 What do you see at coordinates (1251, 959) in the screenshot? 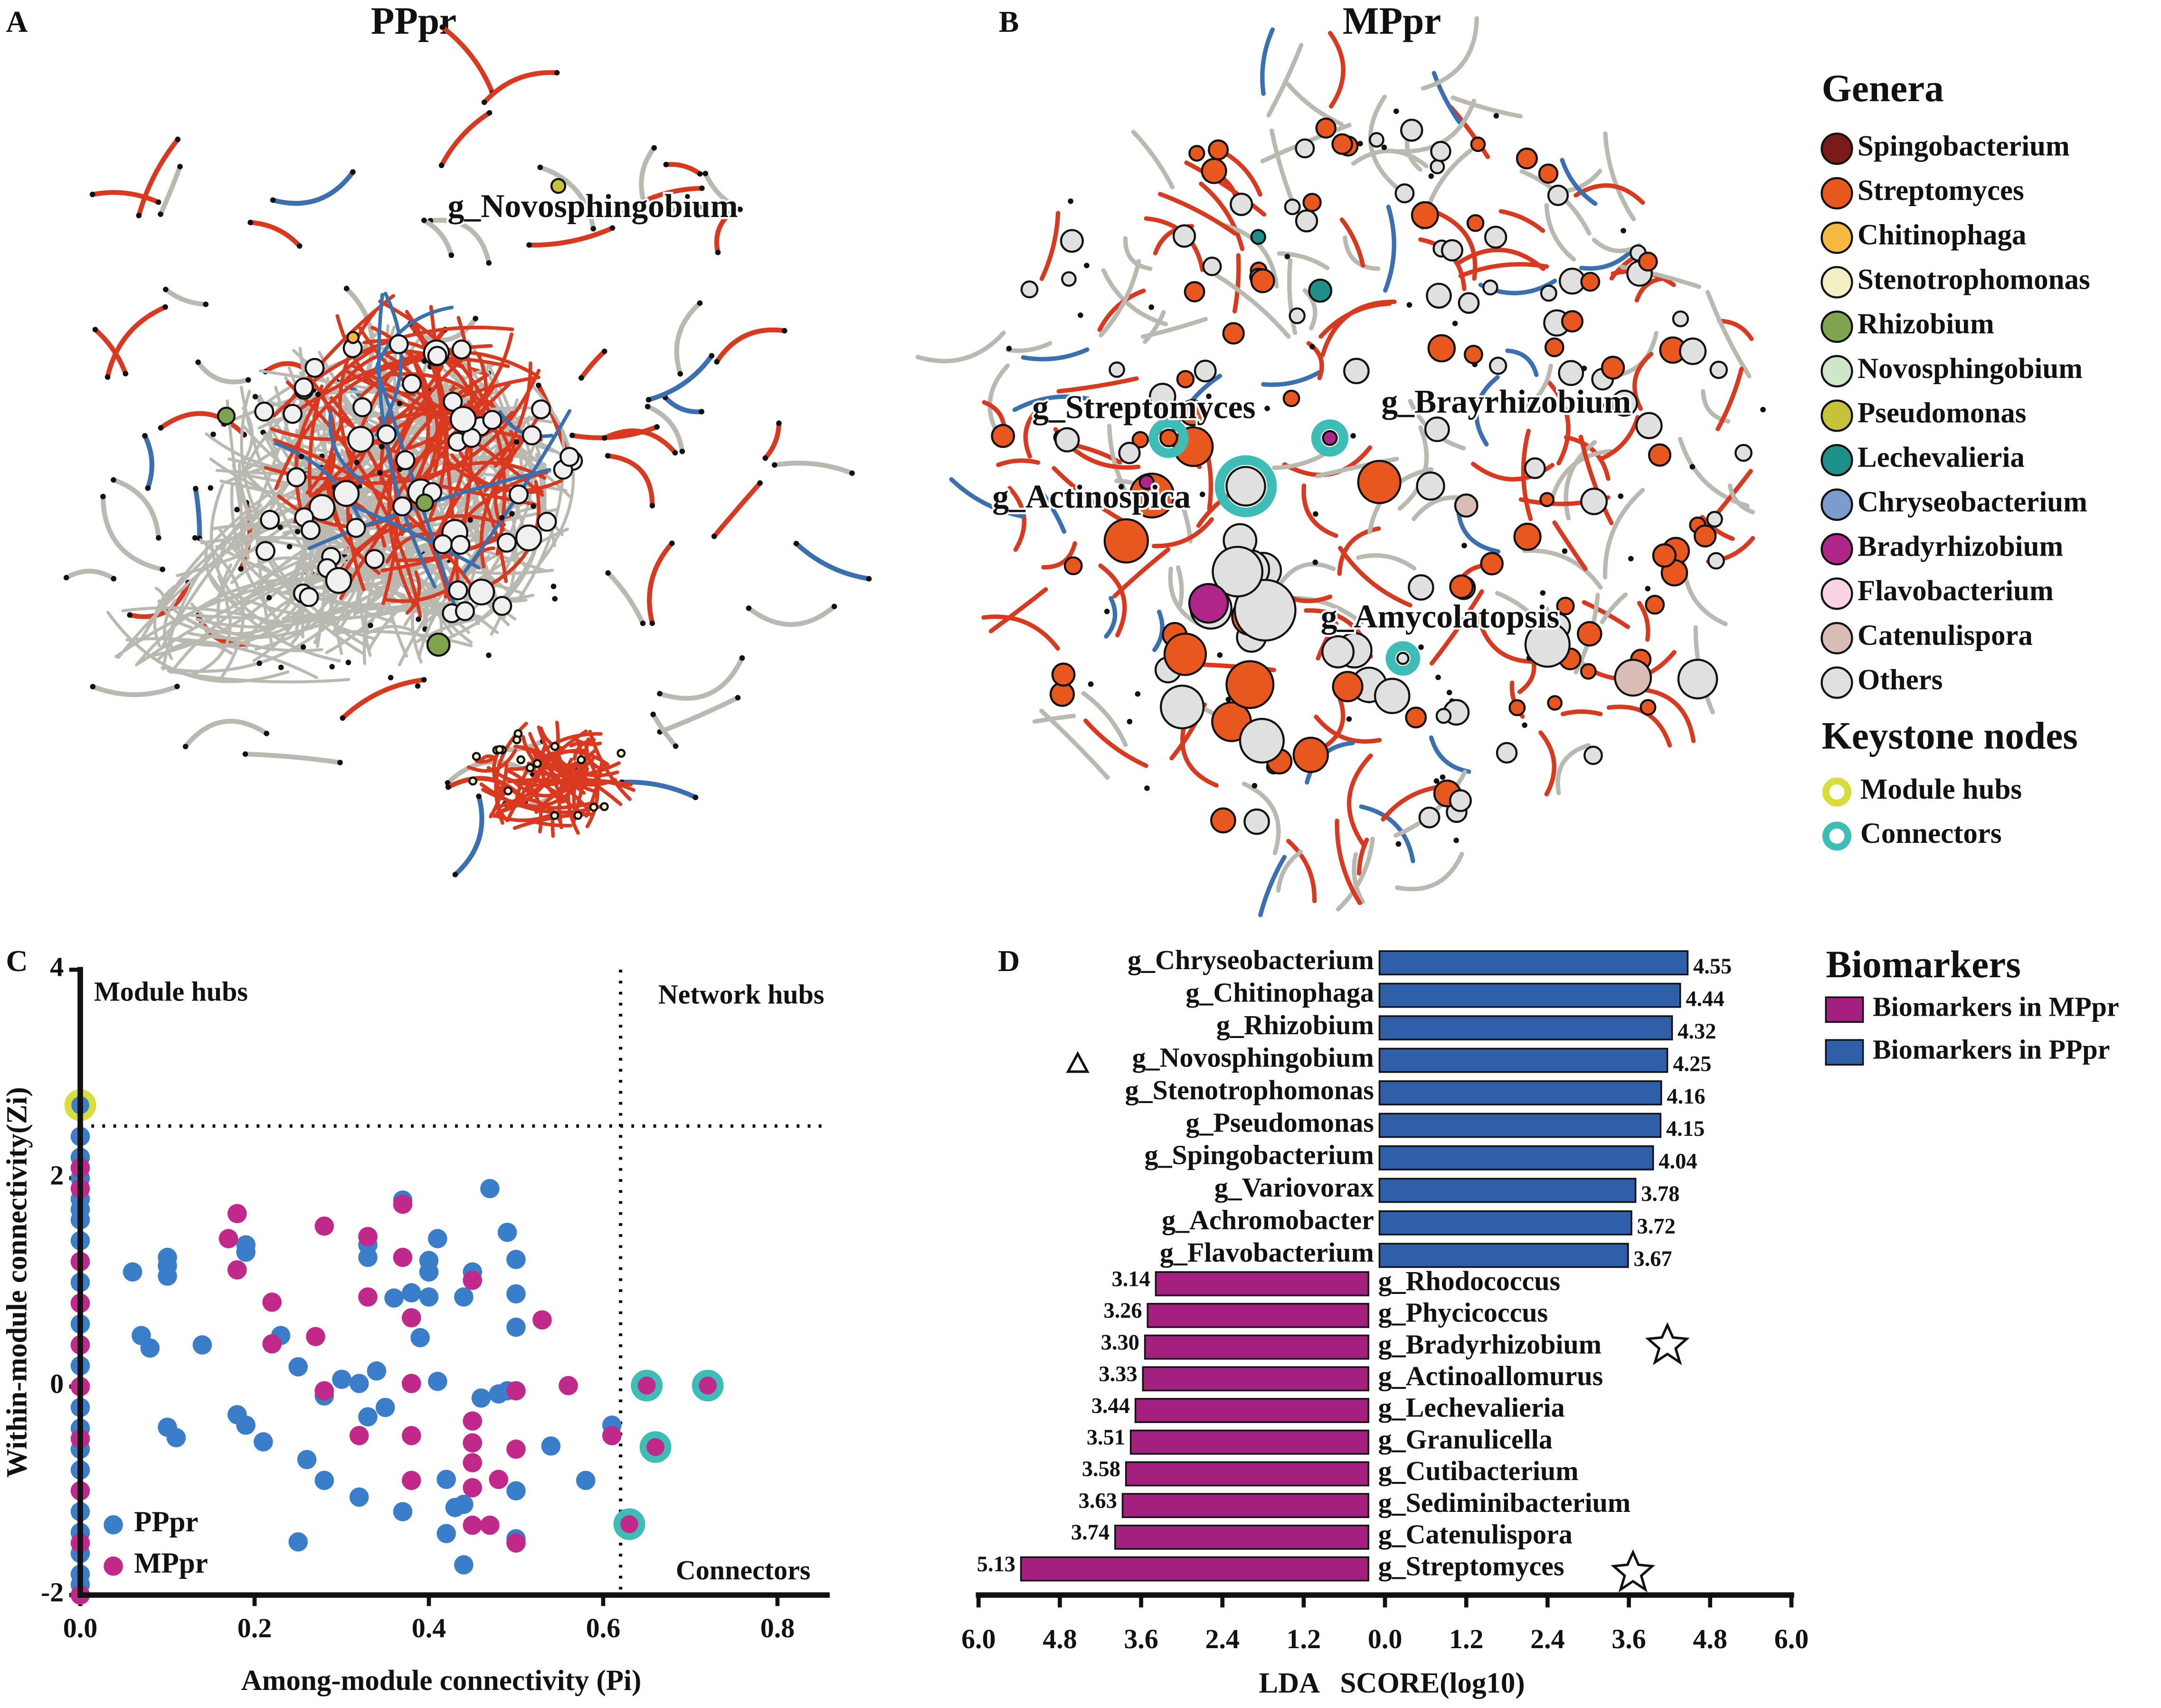
I see `category-label: g_Chryseobacterium` at bounding box center [1251, 959].